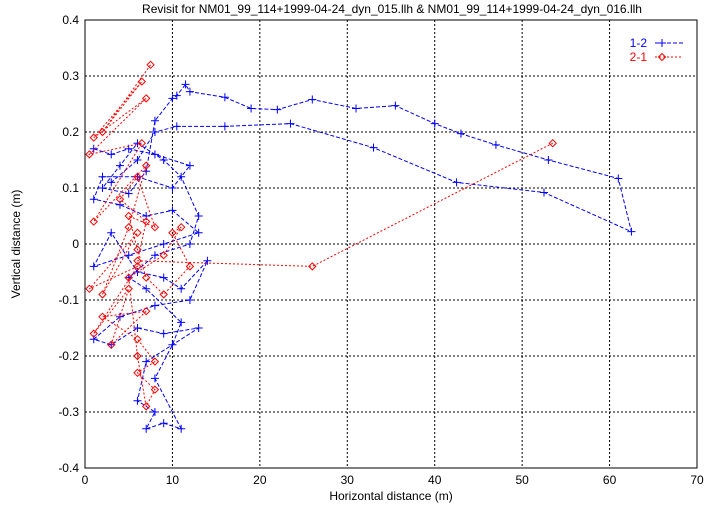 The image size is (721, 505). I want to click on y-tick-label: -0.1, so click(68, 300).